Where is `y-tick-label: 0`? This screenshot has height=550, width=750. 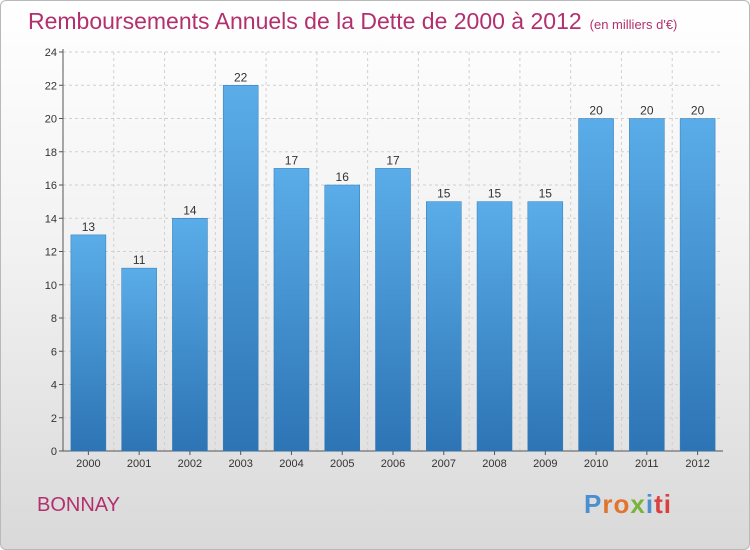 y-tick-label: 0 is located at coordinates (54, 452).